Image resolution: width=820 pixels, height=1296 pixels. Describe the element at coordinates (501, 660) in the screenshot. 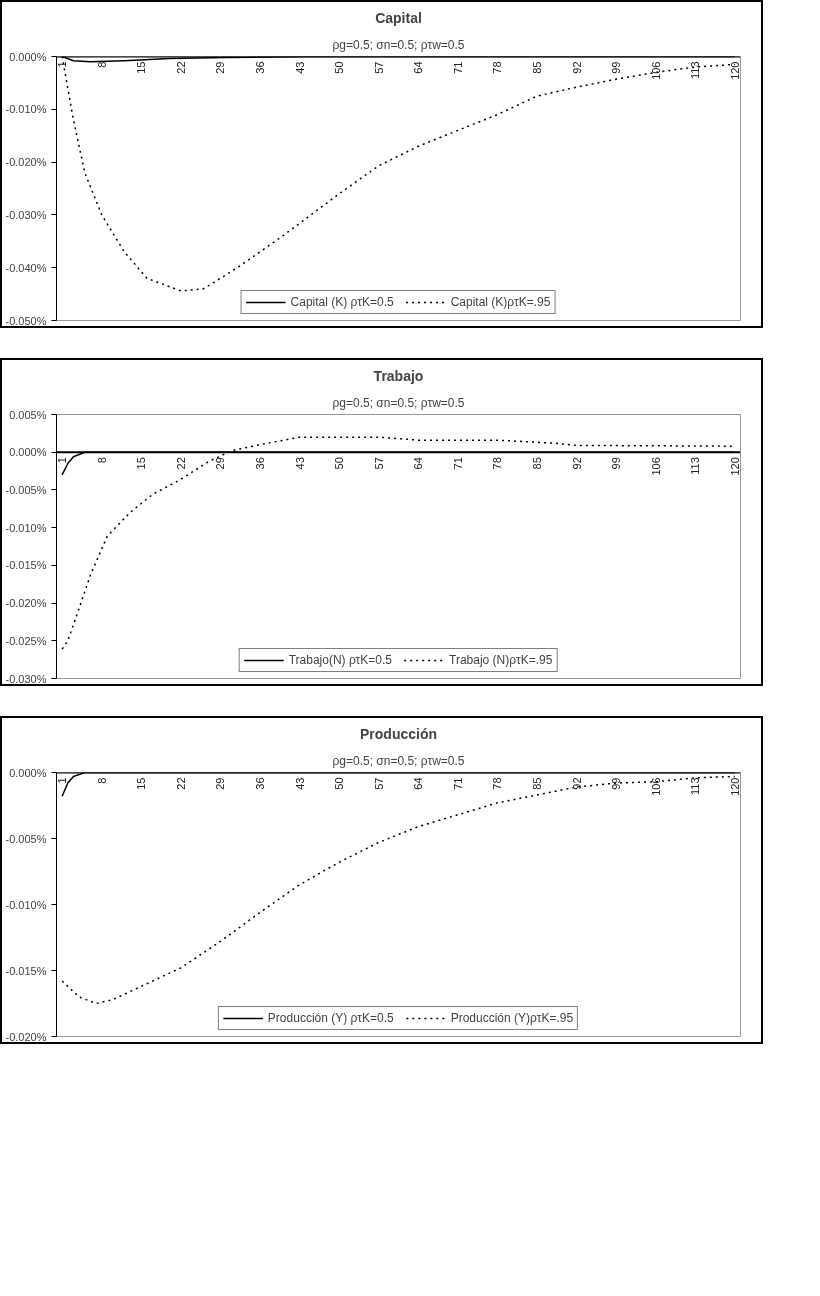

I see `legend-label: Trabajo (N)ρτK=.95` at that location.